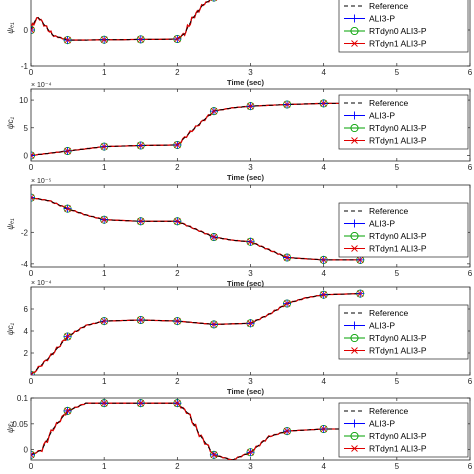 Image resolution: width=474 pixels, height=474 pixels. Describe the element at coordinates (25, 66) in the screenshot. I see `y-tick-label: -1` at that location.